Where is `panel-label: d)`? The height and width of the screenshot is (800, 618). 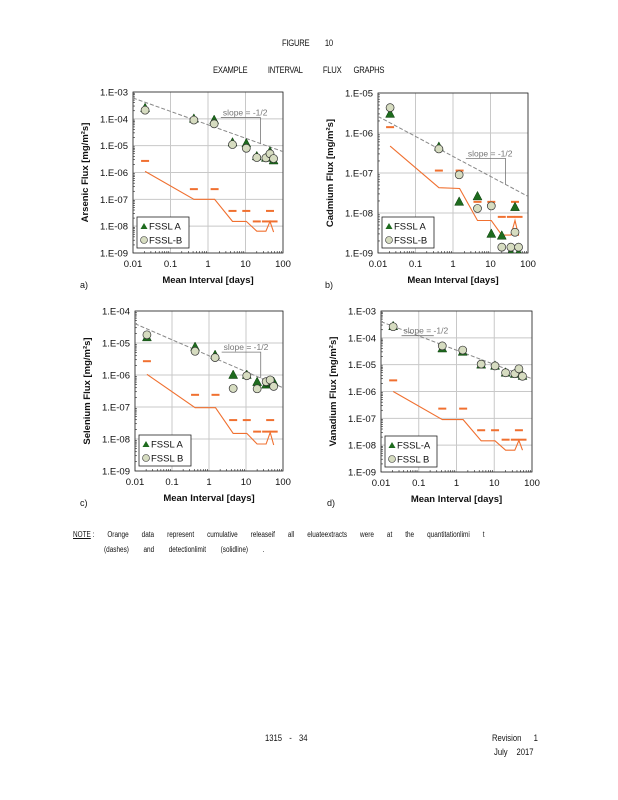 panel-label: d) is located at coordinates (331, 503).